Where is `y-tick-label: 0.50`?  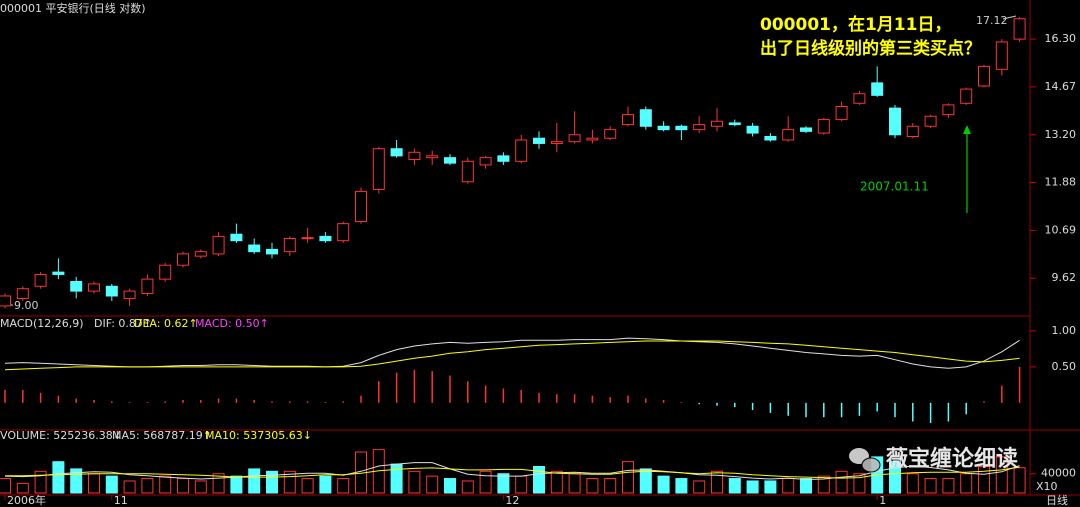 y-tick-label: 0.50 is located at coordinates (1064, 366).